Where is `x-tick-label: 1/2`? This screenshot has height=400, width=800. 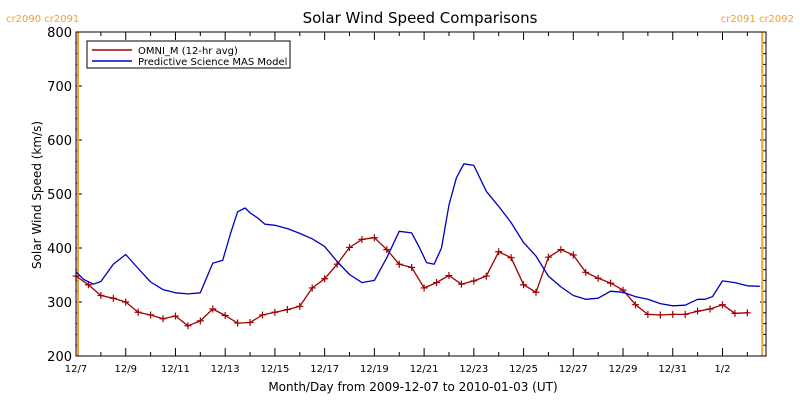 x-tick-label: 1/2 is located at coordinates (722, 369).